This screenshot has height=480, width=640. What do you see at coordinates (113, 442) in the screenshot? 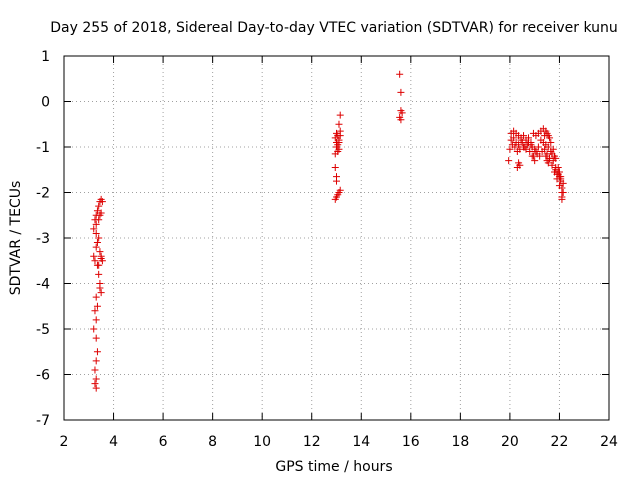
I see `x-tick-label: 4` at bounding box center [113, 442].